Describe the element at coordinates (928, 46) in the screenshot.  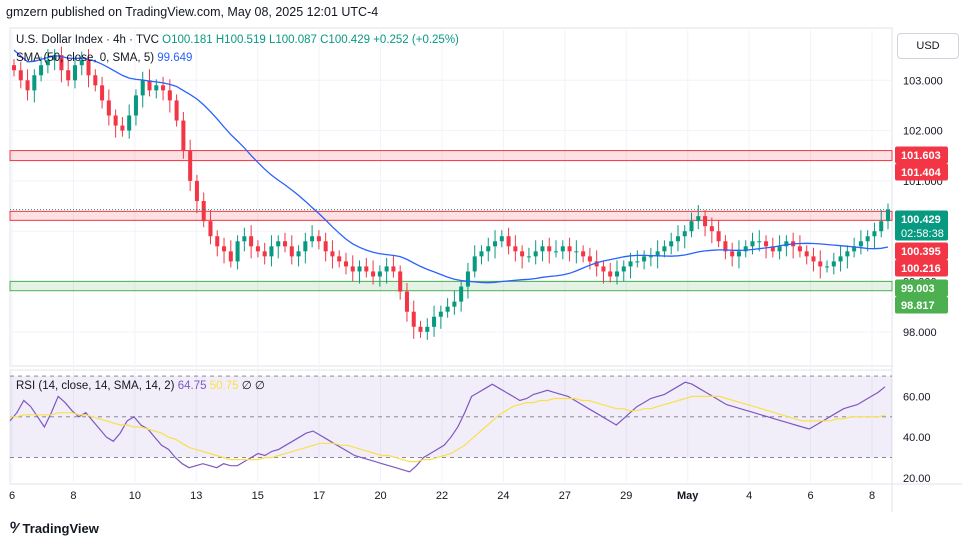
I see `currency-button: USD` at that location.